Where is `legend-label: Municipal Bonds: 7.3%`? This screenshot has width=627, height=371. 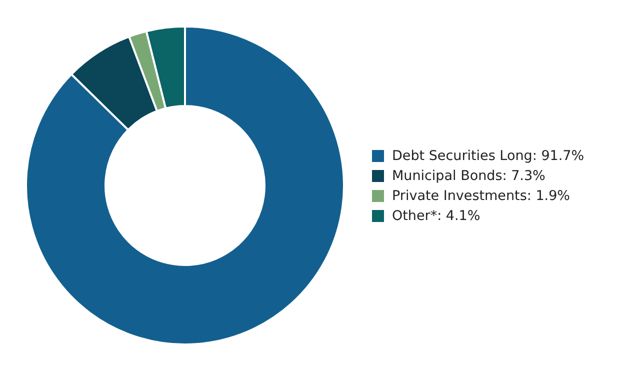
legend-label: Municipal Bonds: 7.3% is located at coordinates (469, 176).